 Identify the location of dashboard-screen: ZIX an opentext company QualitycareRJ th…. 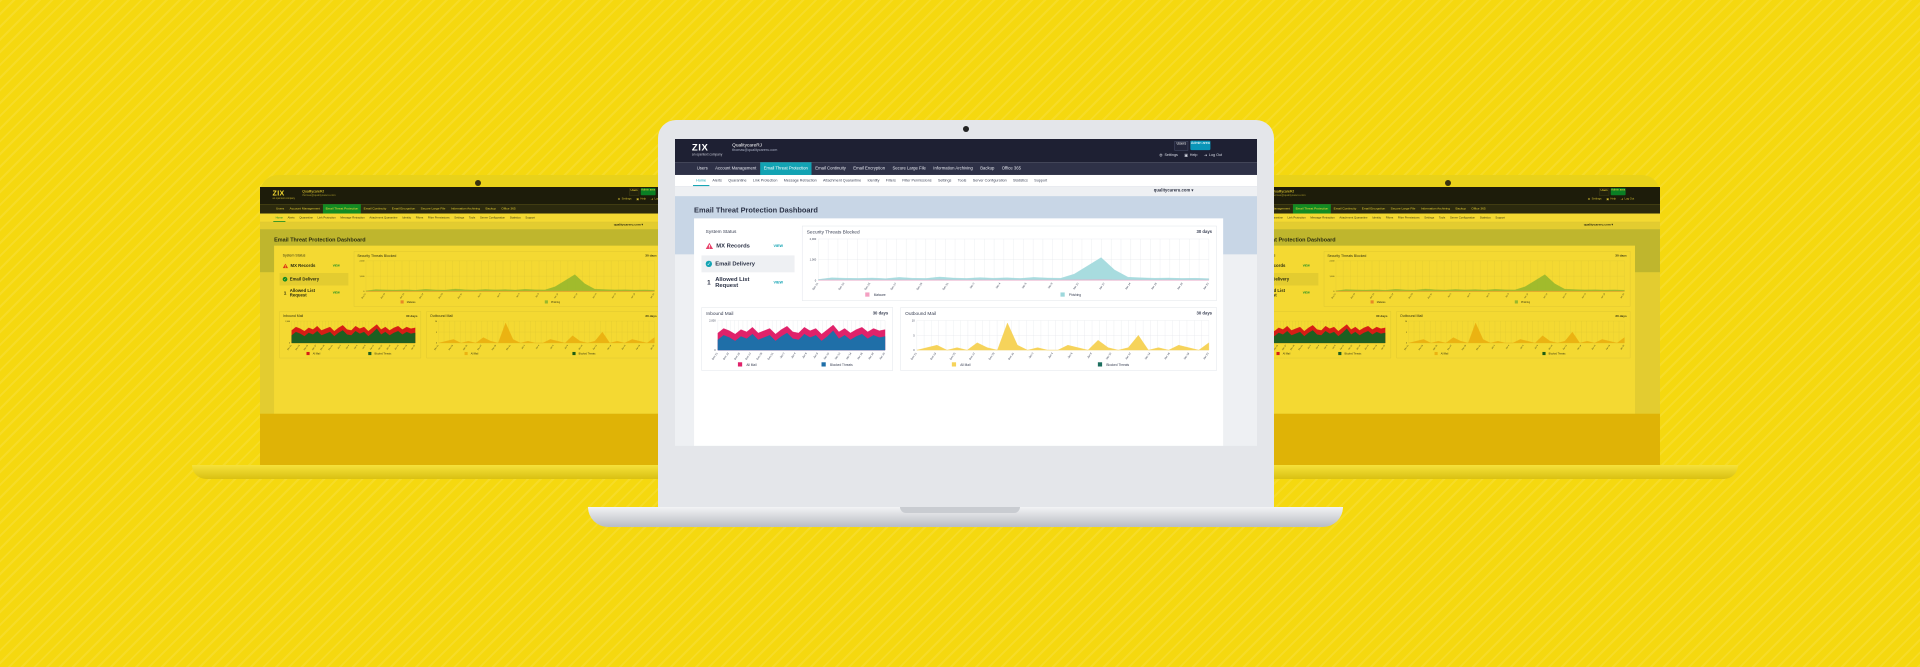
(966, 292).